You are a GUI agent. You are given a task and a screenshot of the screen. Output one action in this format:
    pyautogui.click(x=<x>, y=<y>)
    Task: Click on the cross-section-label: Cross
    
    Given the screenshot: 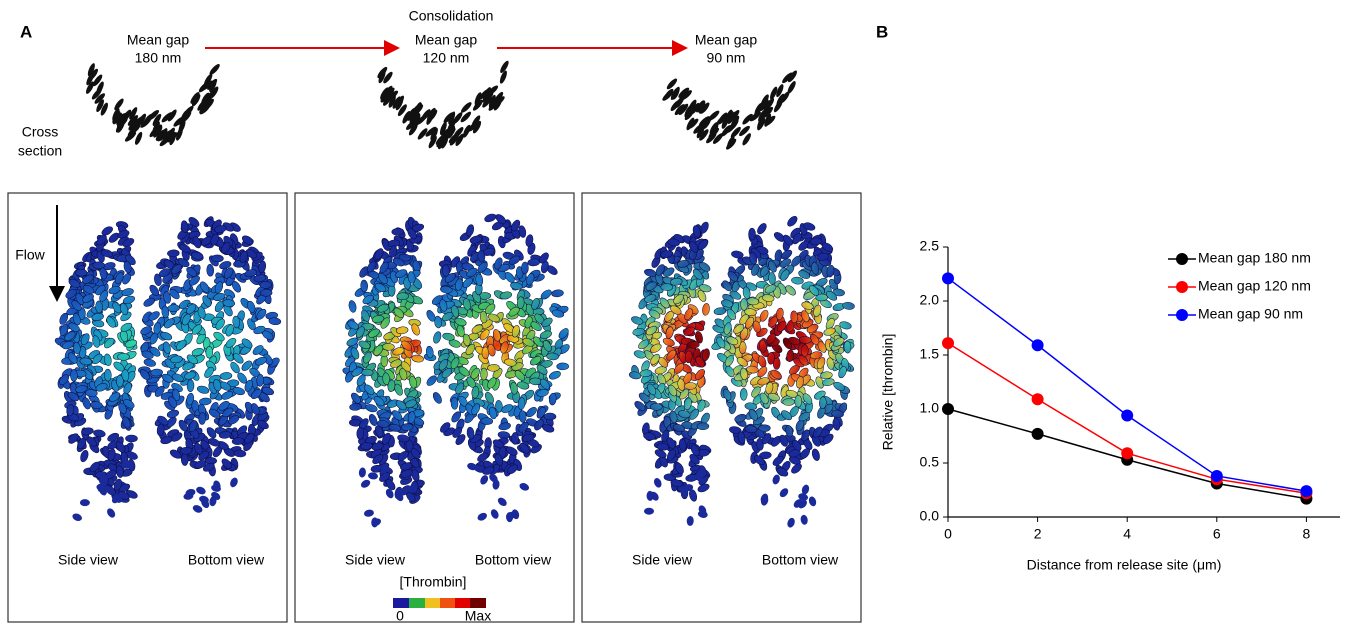 What is the action you would take?
    pyautogui.click(x=40, y=132)
    